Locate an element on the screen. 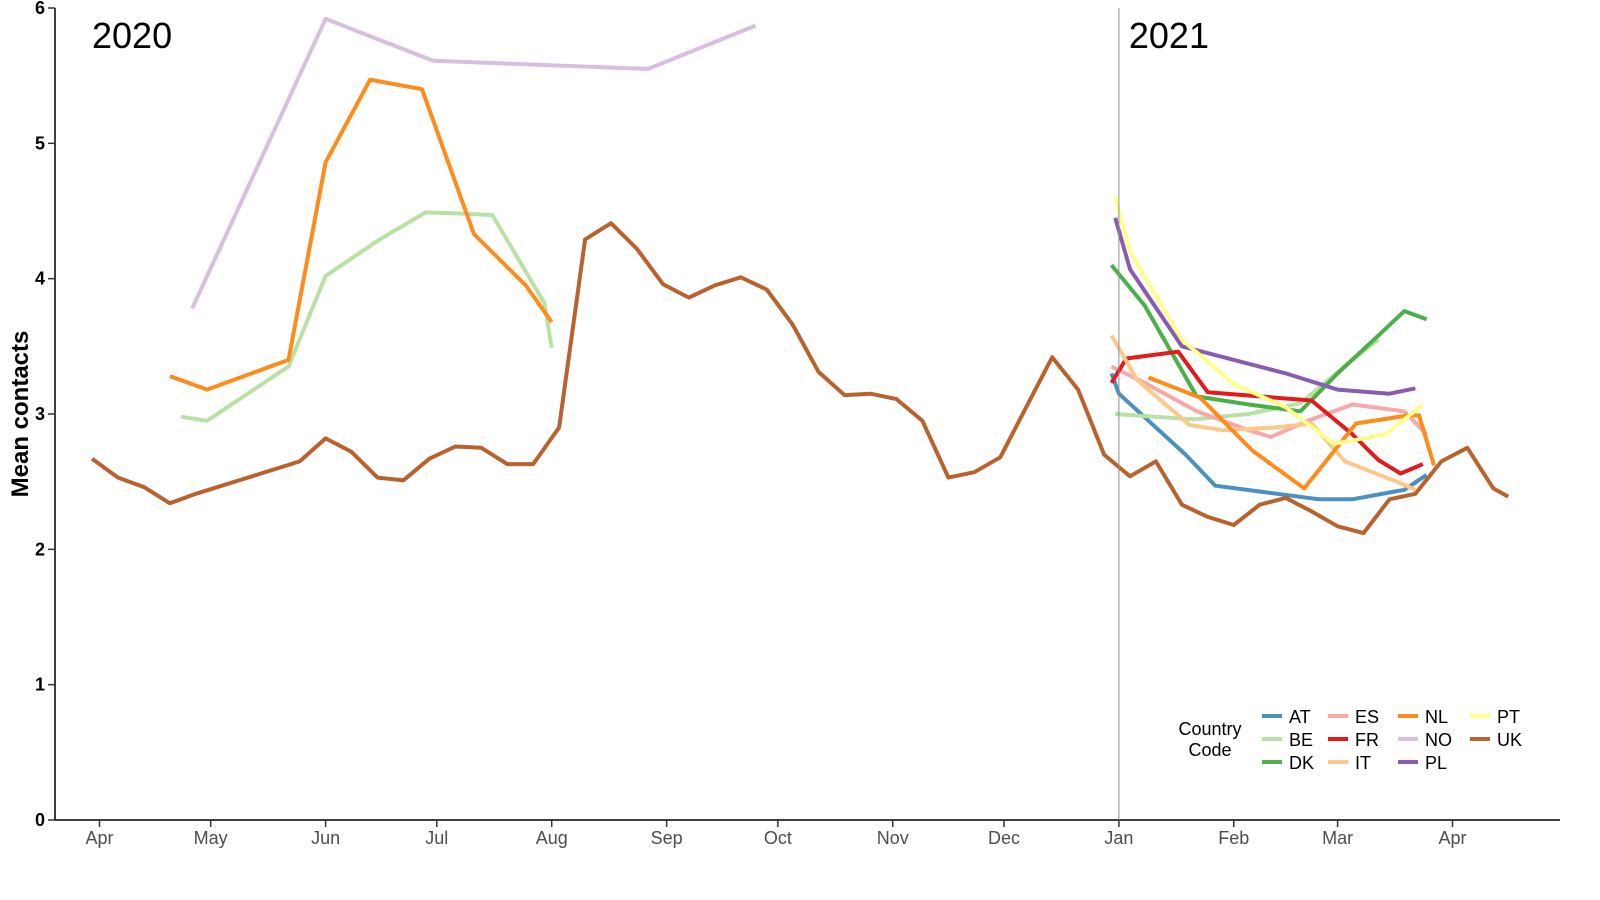  x-tick-label-nov: Nov is located at coordinates (893, 838).